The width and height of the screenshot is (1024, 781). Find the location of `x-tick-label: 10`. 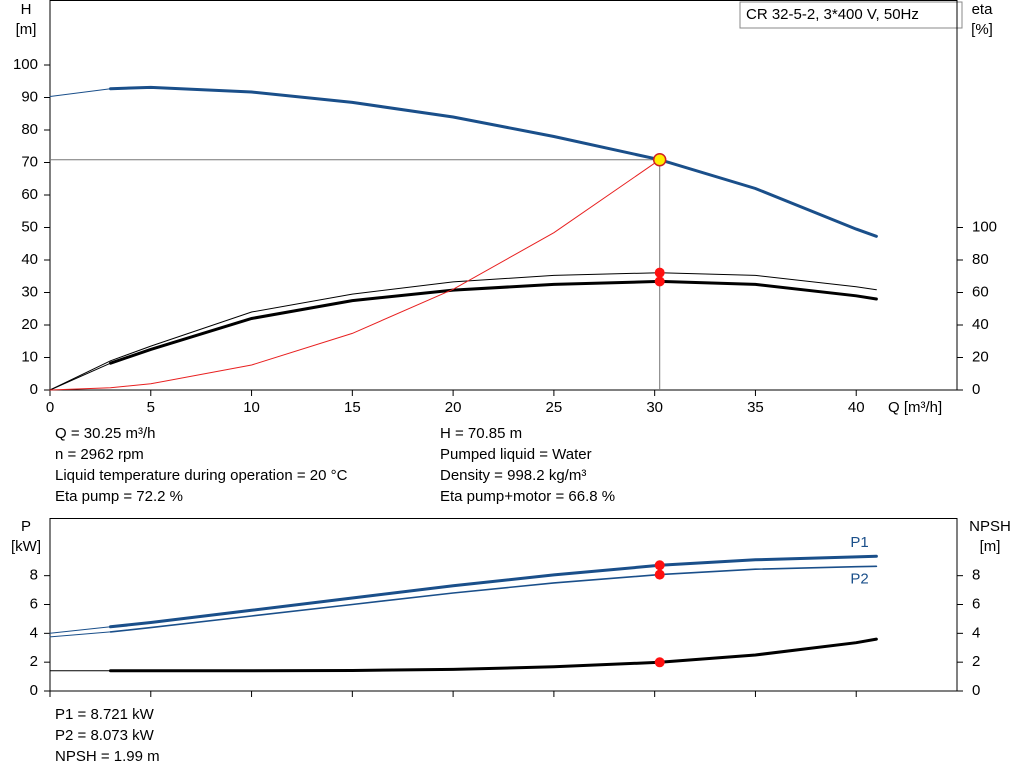

x-tick-label: 10 is located at coordinates (251, 407).